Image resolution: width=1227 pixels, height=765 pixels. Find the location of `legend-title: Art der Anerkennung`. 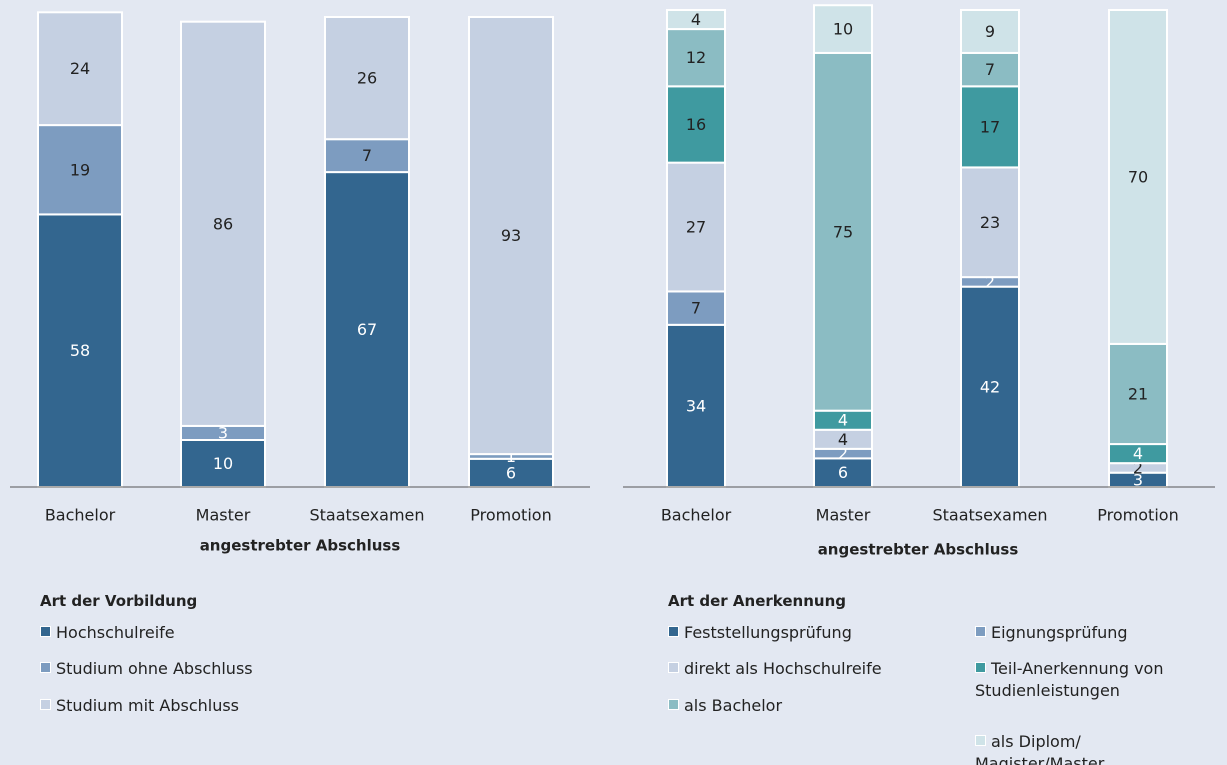

legend-title: Art der Anerkennung is located at coordinates (757, 601).